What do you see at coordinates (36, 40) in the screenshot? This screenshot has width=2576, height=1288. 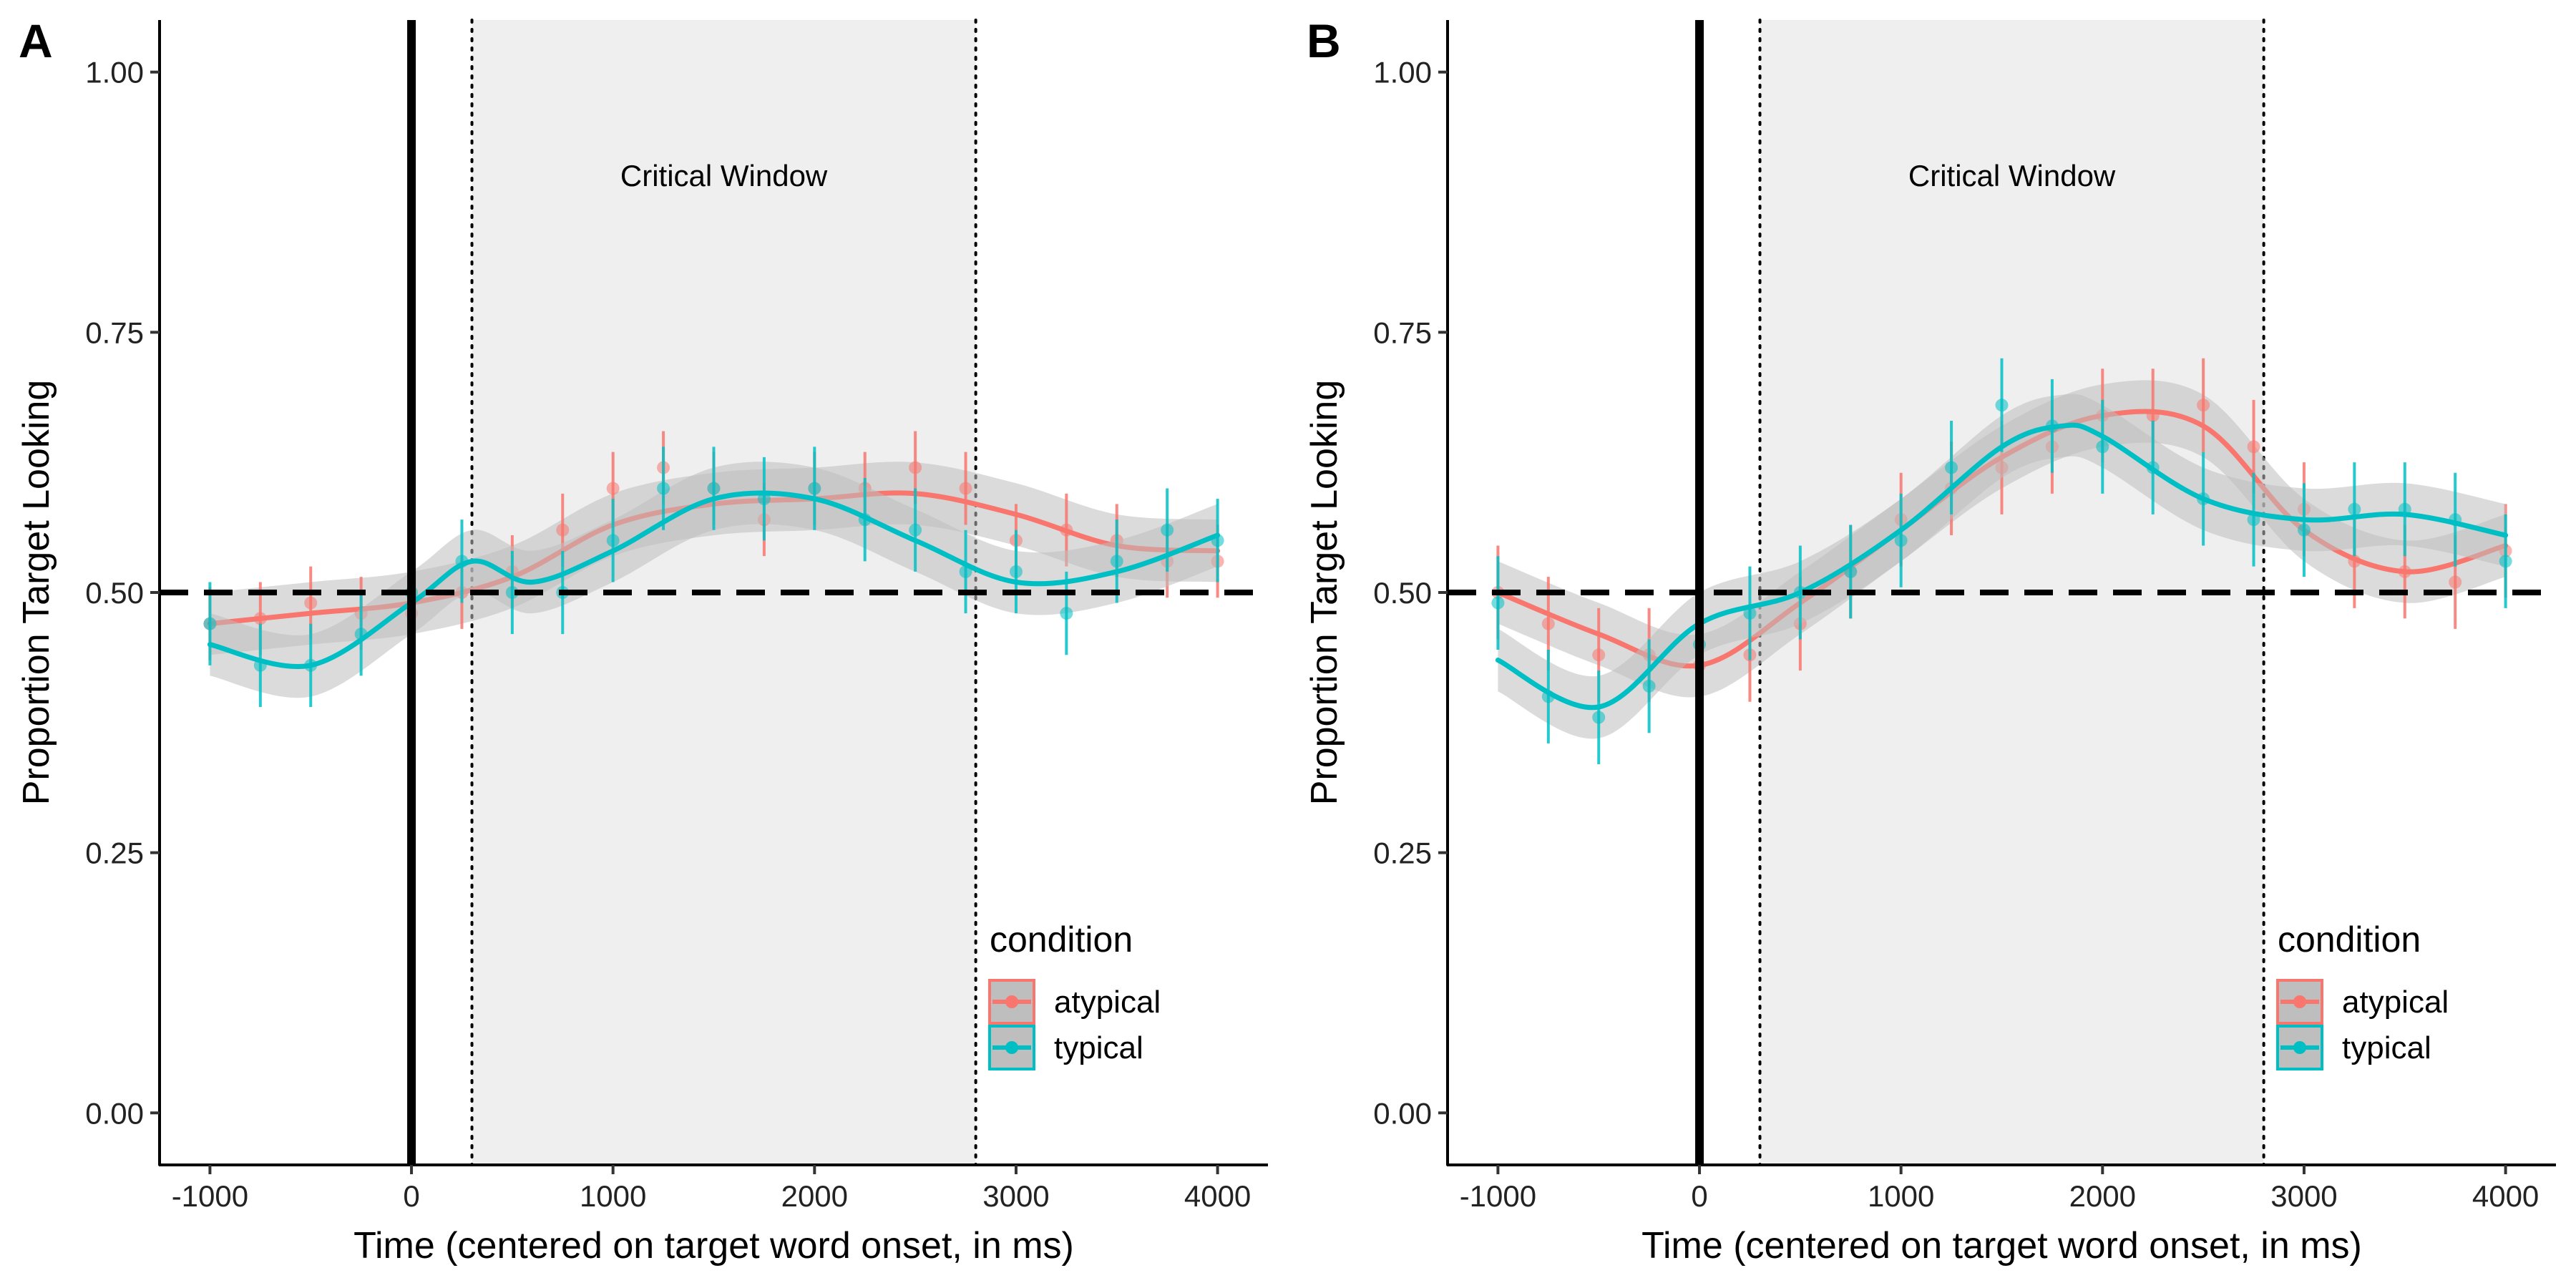 I see `panel-label: A` at bounding box center [36, 40].